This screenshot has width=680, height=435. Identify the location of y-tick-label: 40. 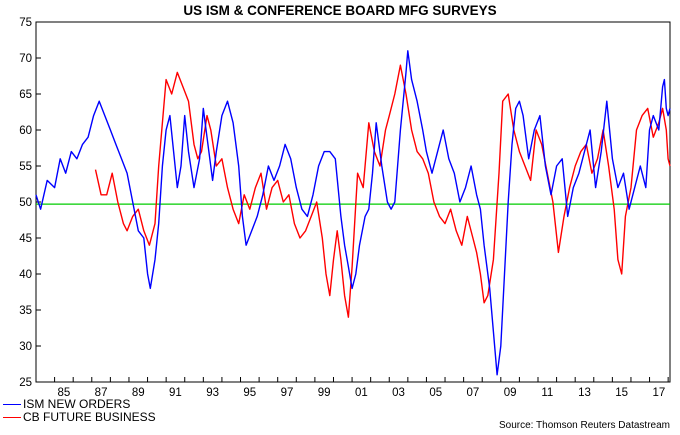
(25, 275).